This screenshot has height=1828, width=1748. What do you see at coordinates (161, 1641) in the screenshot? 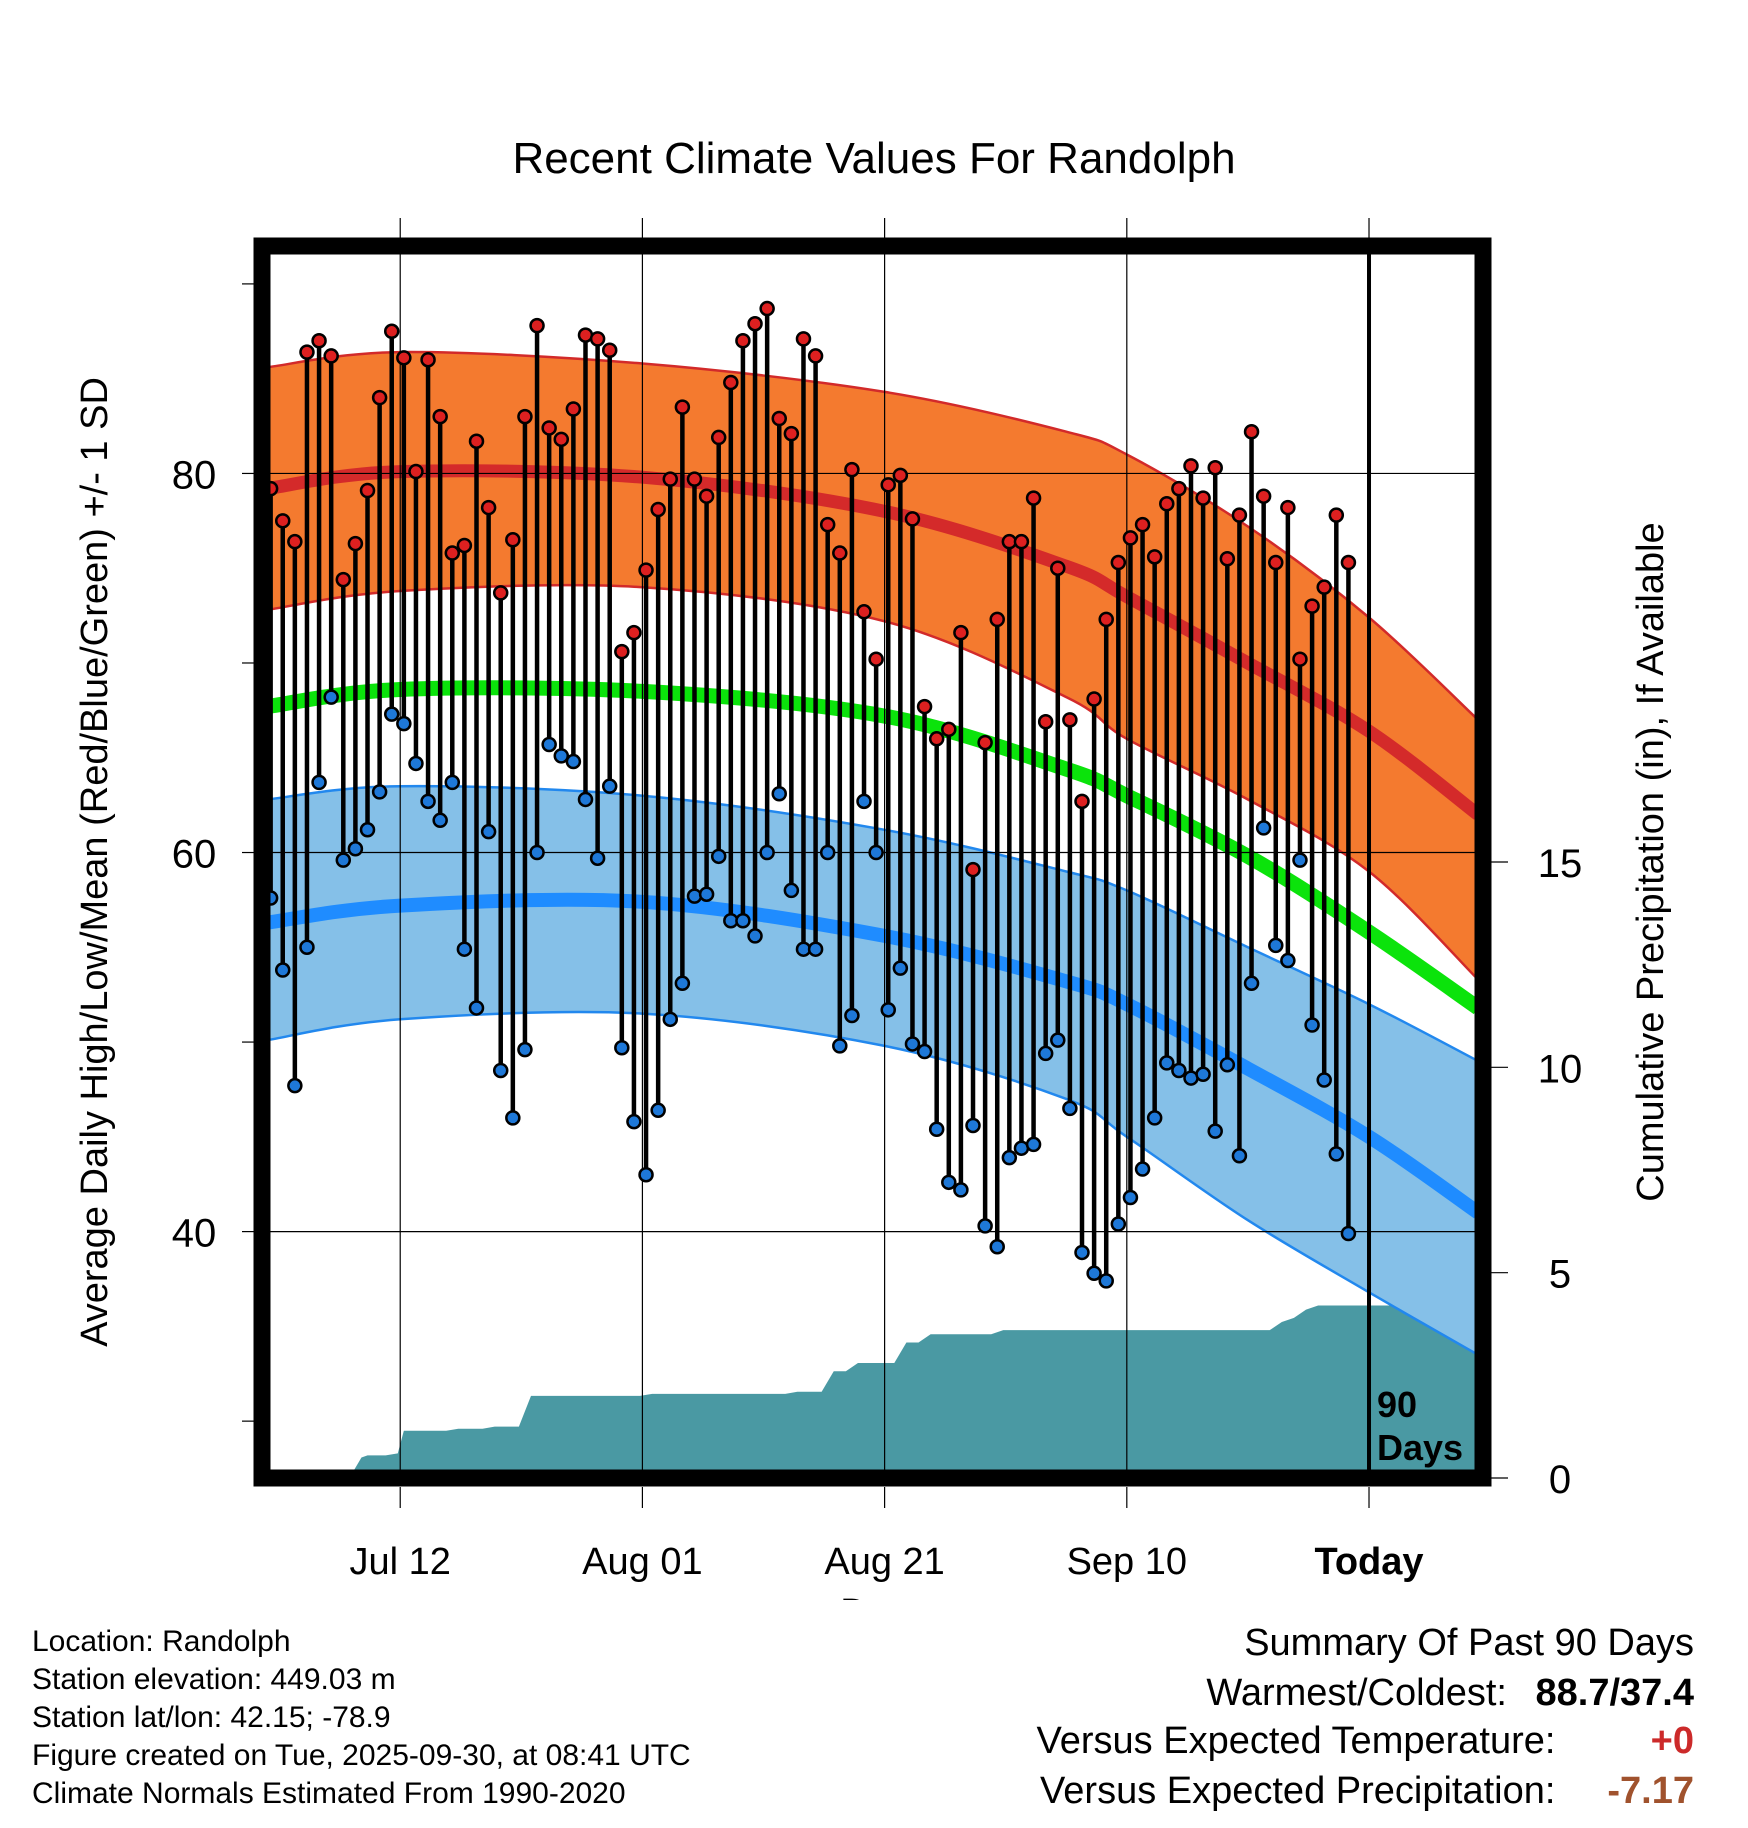
I see `location-text: Location: Randolph` at bounding box center [161, 1641].